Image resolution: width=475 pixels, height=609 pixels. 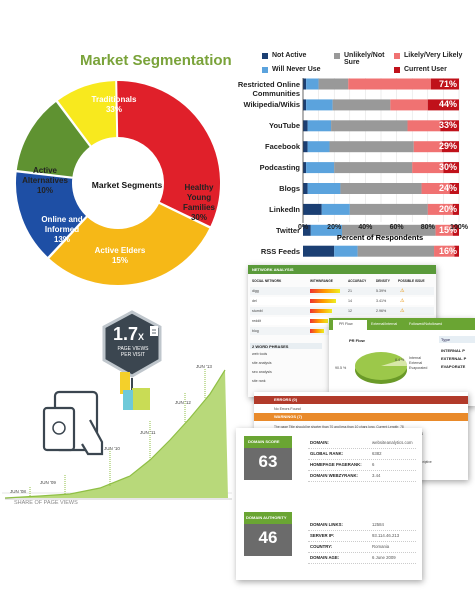 I want to click on panel-title: NETWORK ANALYSIS, so click(x=273, y=269).